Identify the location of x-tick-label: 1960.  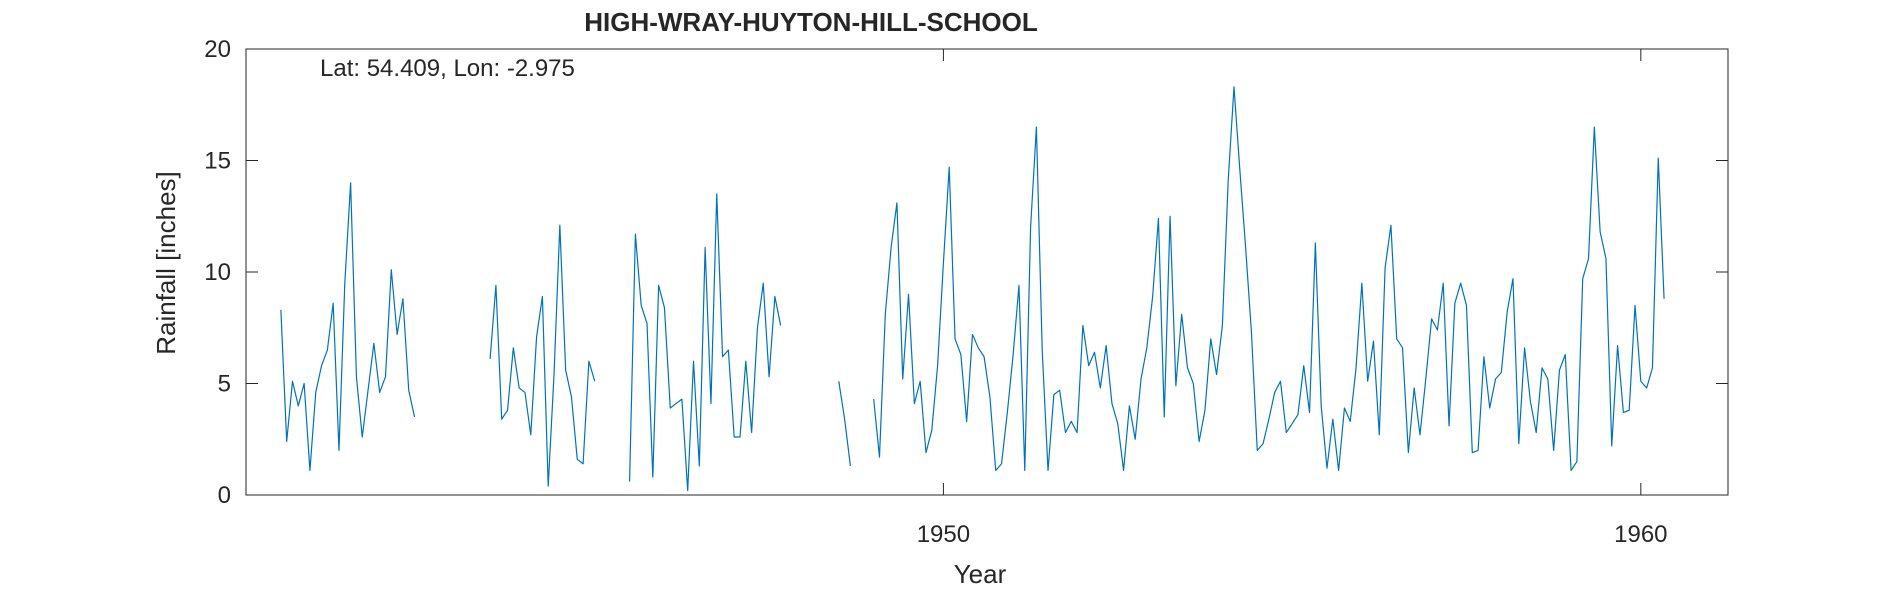
(1640, 534).